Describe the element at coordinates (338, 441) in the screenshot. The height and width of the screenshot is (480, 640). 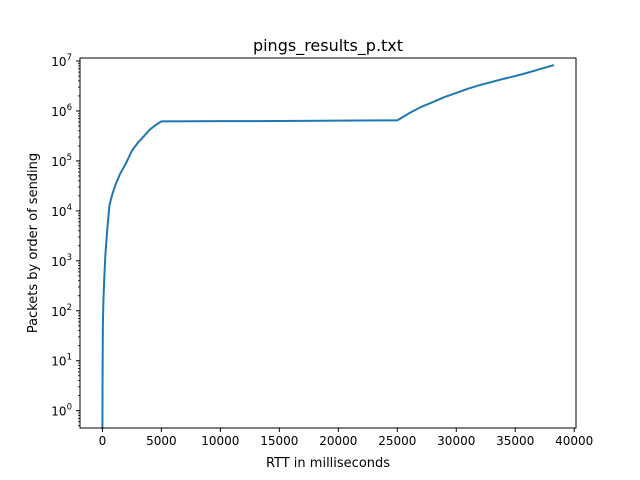
I see `x-tick-label: 20000` at that location.